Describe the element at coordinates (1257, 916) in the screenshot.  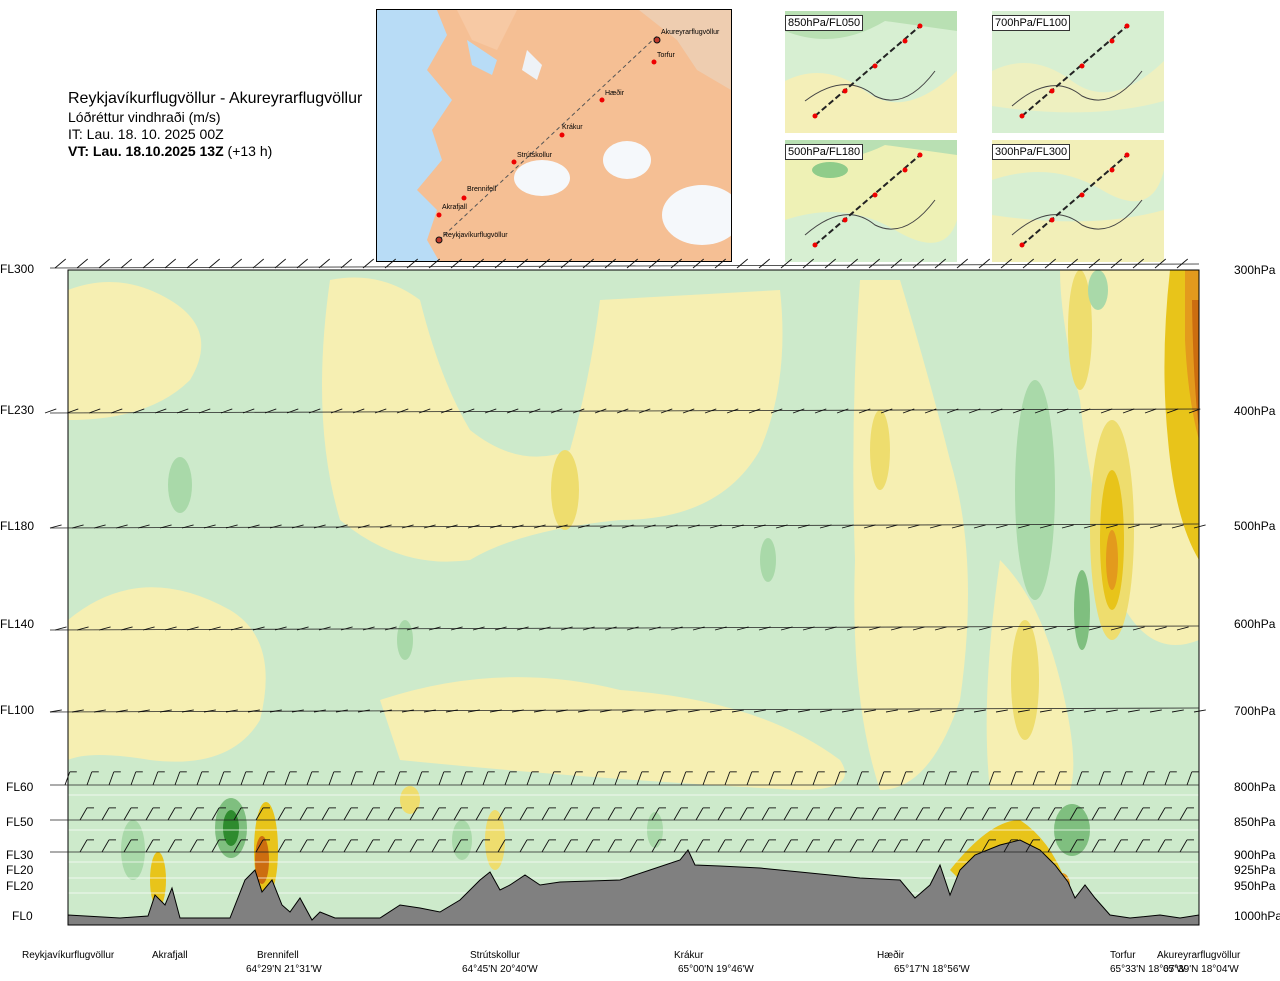
I see `pressure-label-1000: 1000hPa` at that location.